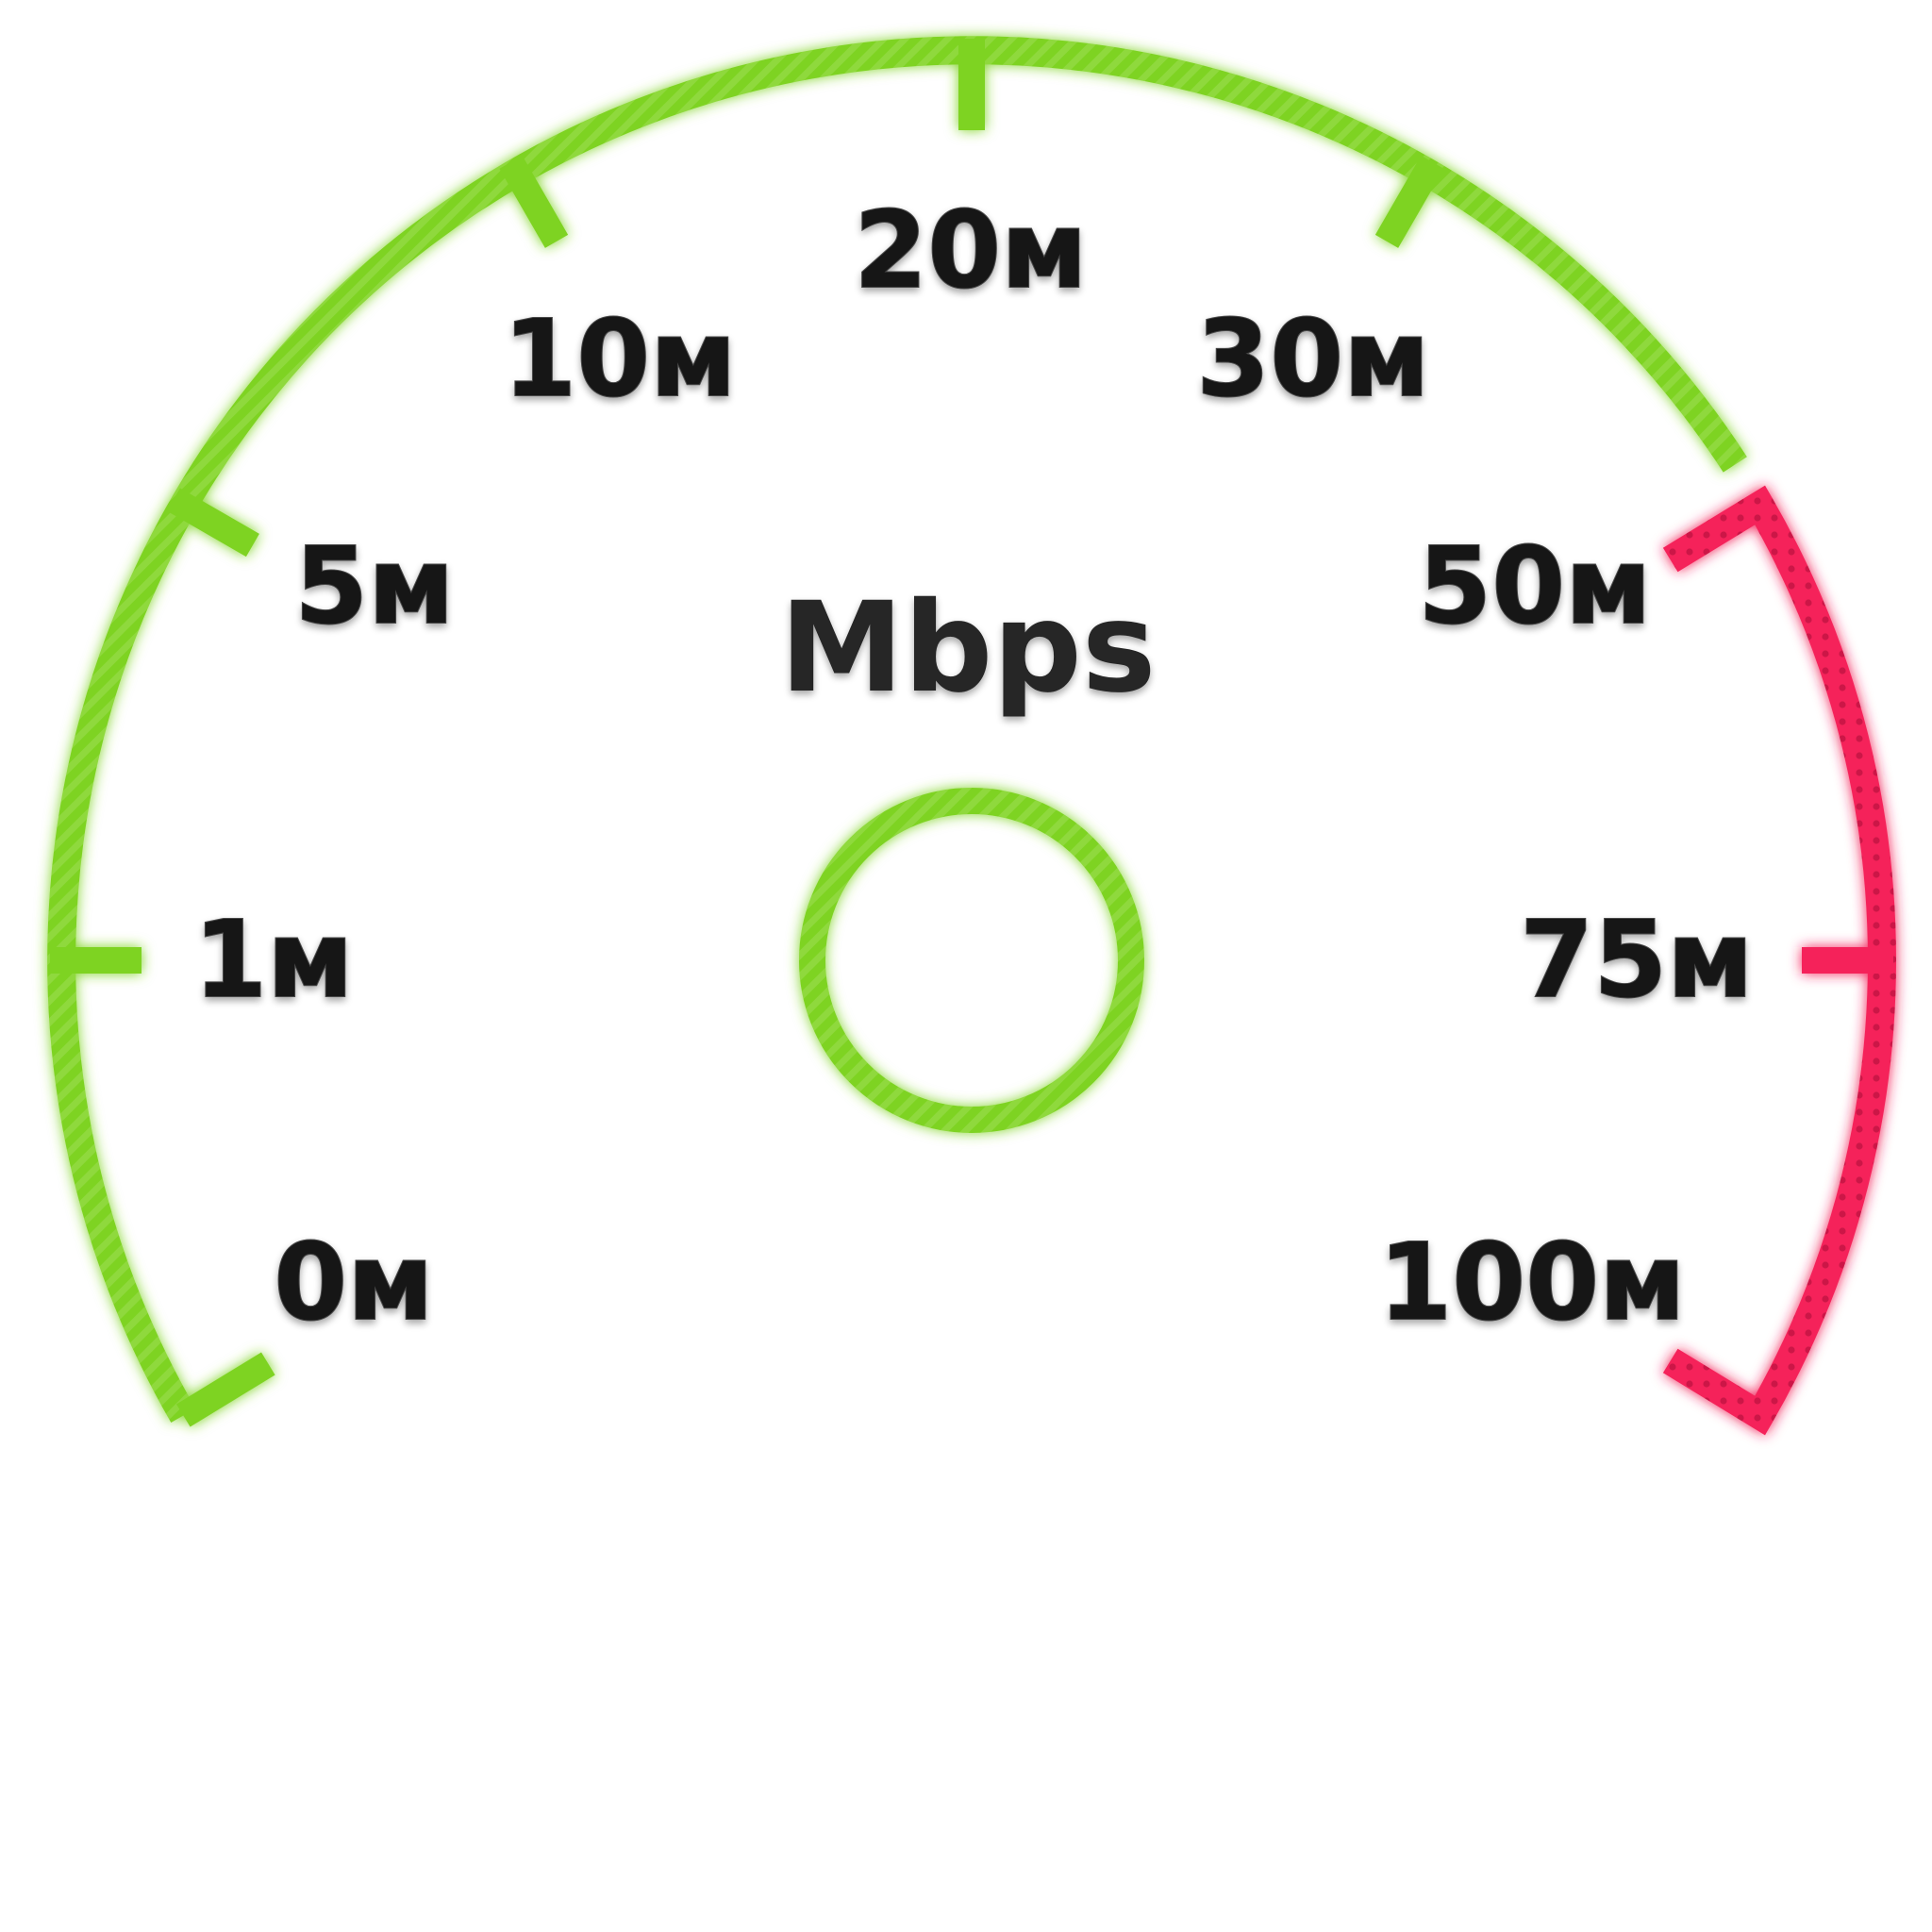 The image size is (1932, 1932). What do you see at coordinates (971, 251) in the screenshot?
I see `tick-label: 20м` at bounding box center [971, 251].